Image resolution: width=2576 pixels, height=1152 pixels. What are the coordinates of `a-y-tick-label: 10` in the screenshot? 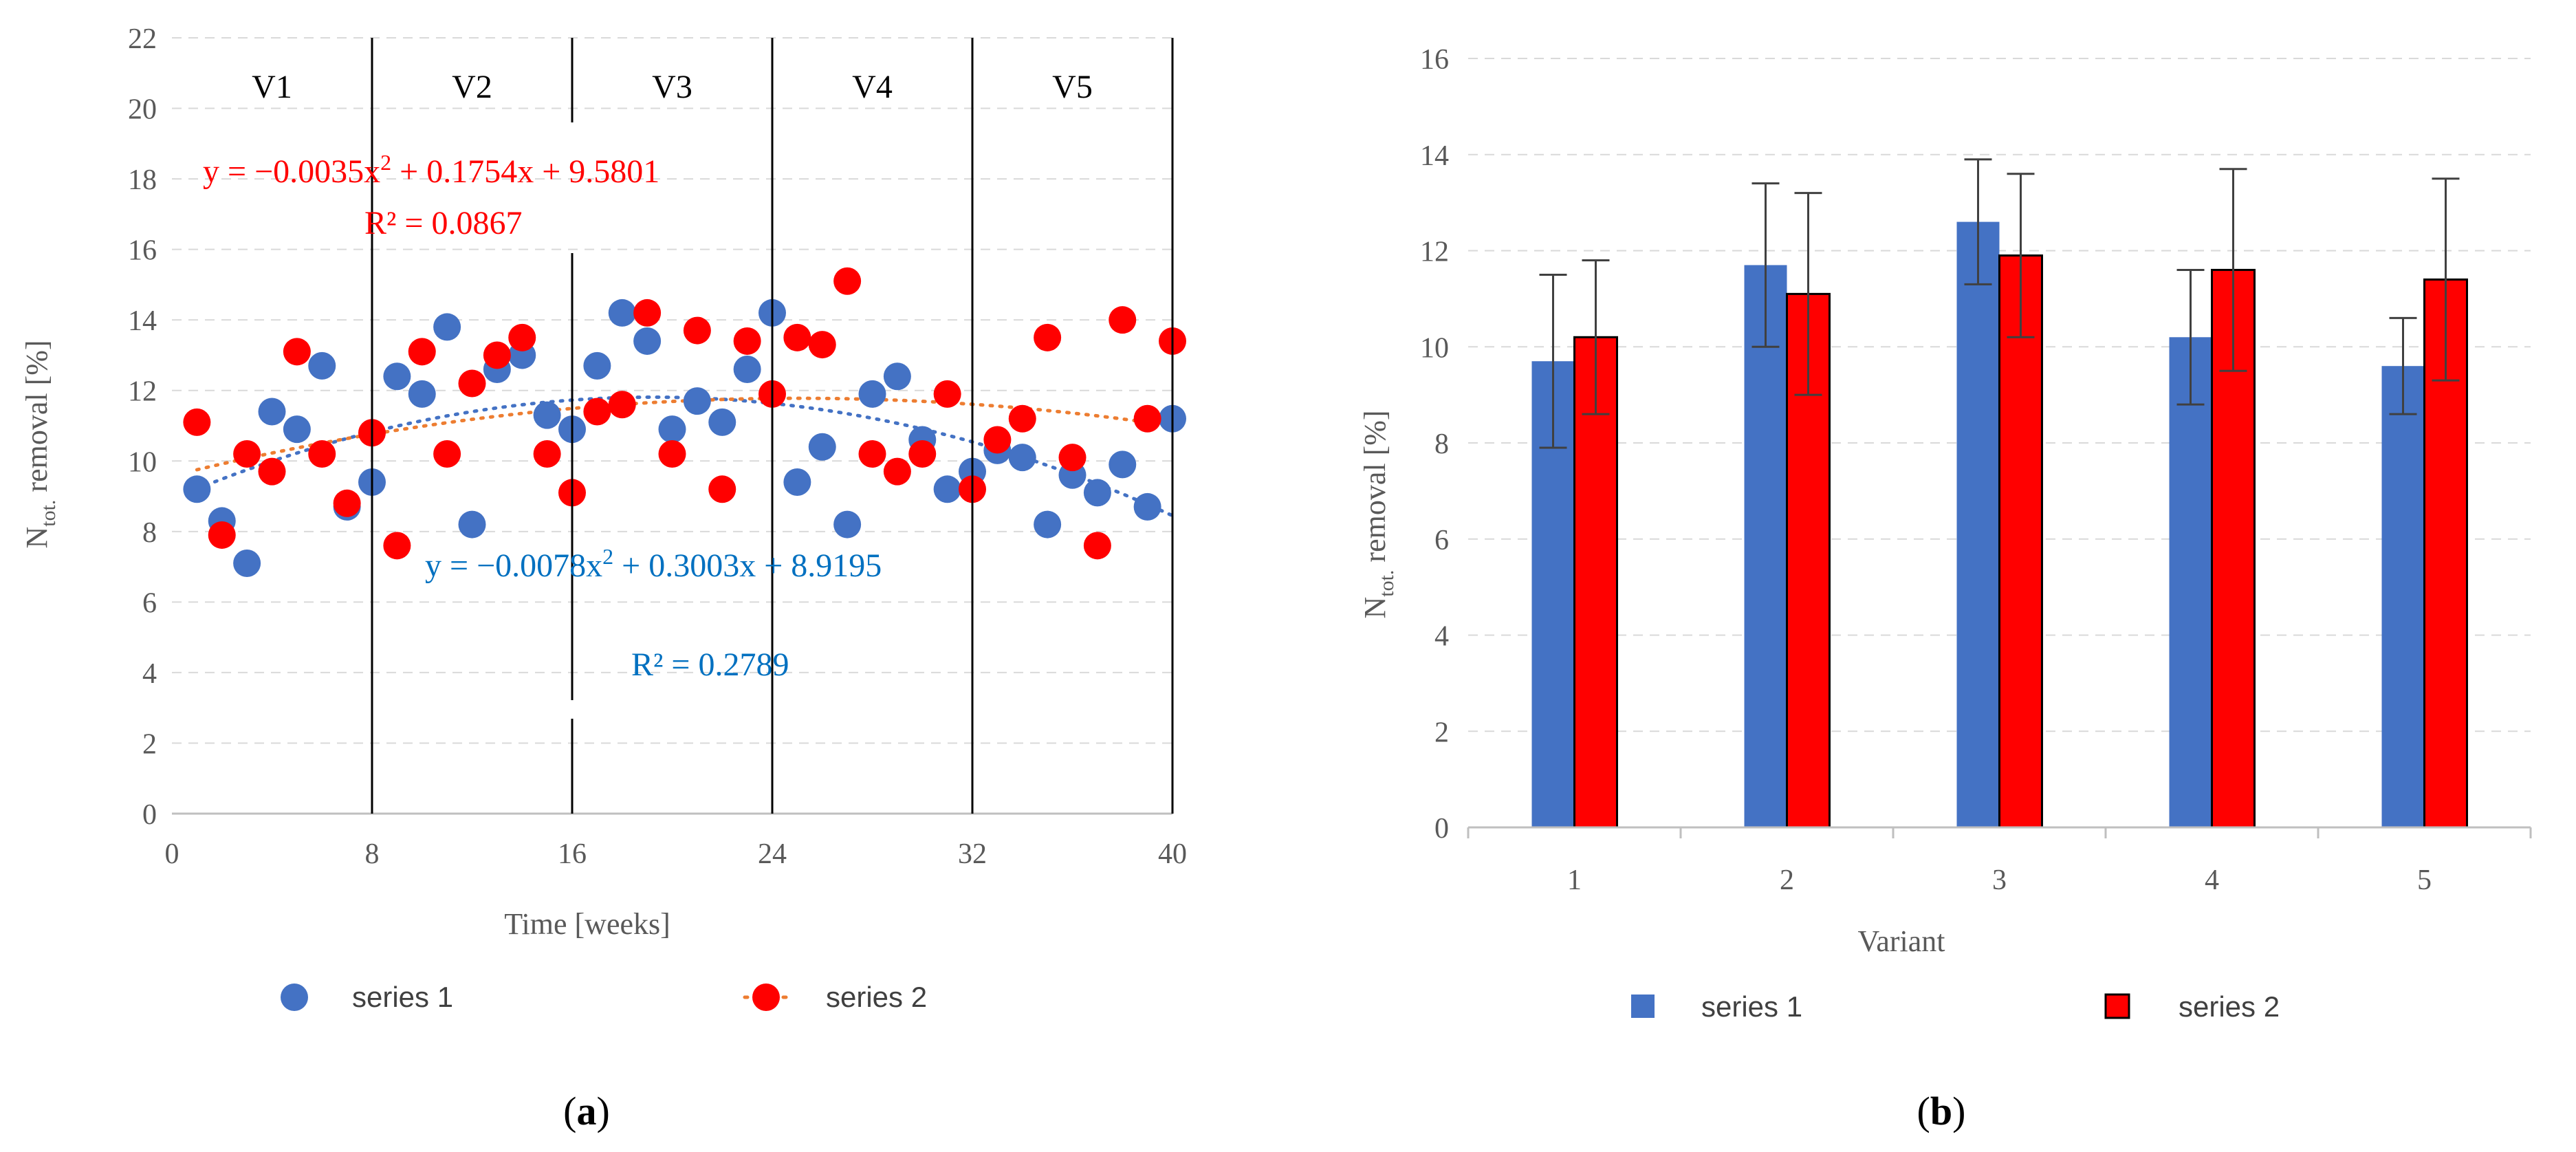 It's located at (142, 462).